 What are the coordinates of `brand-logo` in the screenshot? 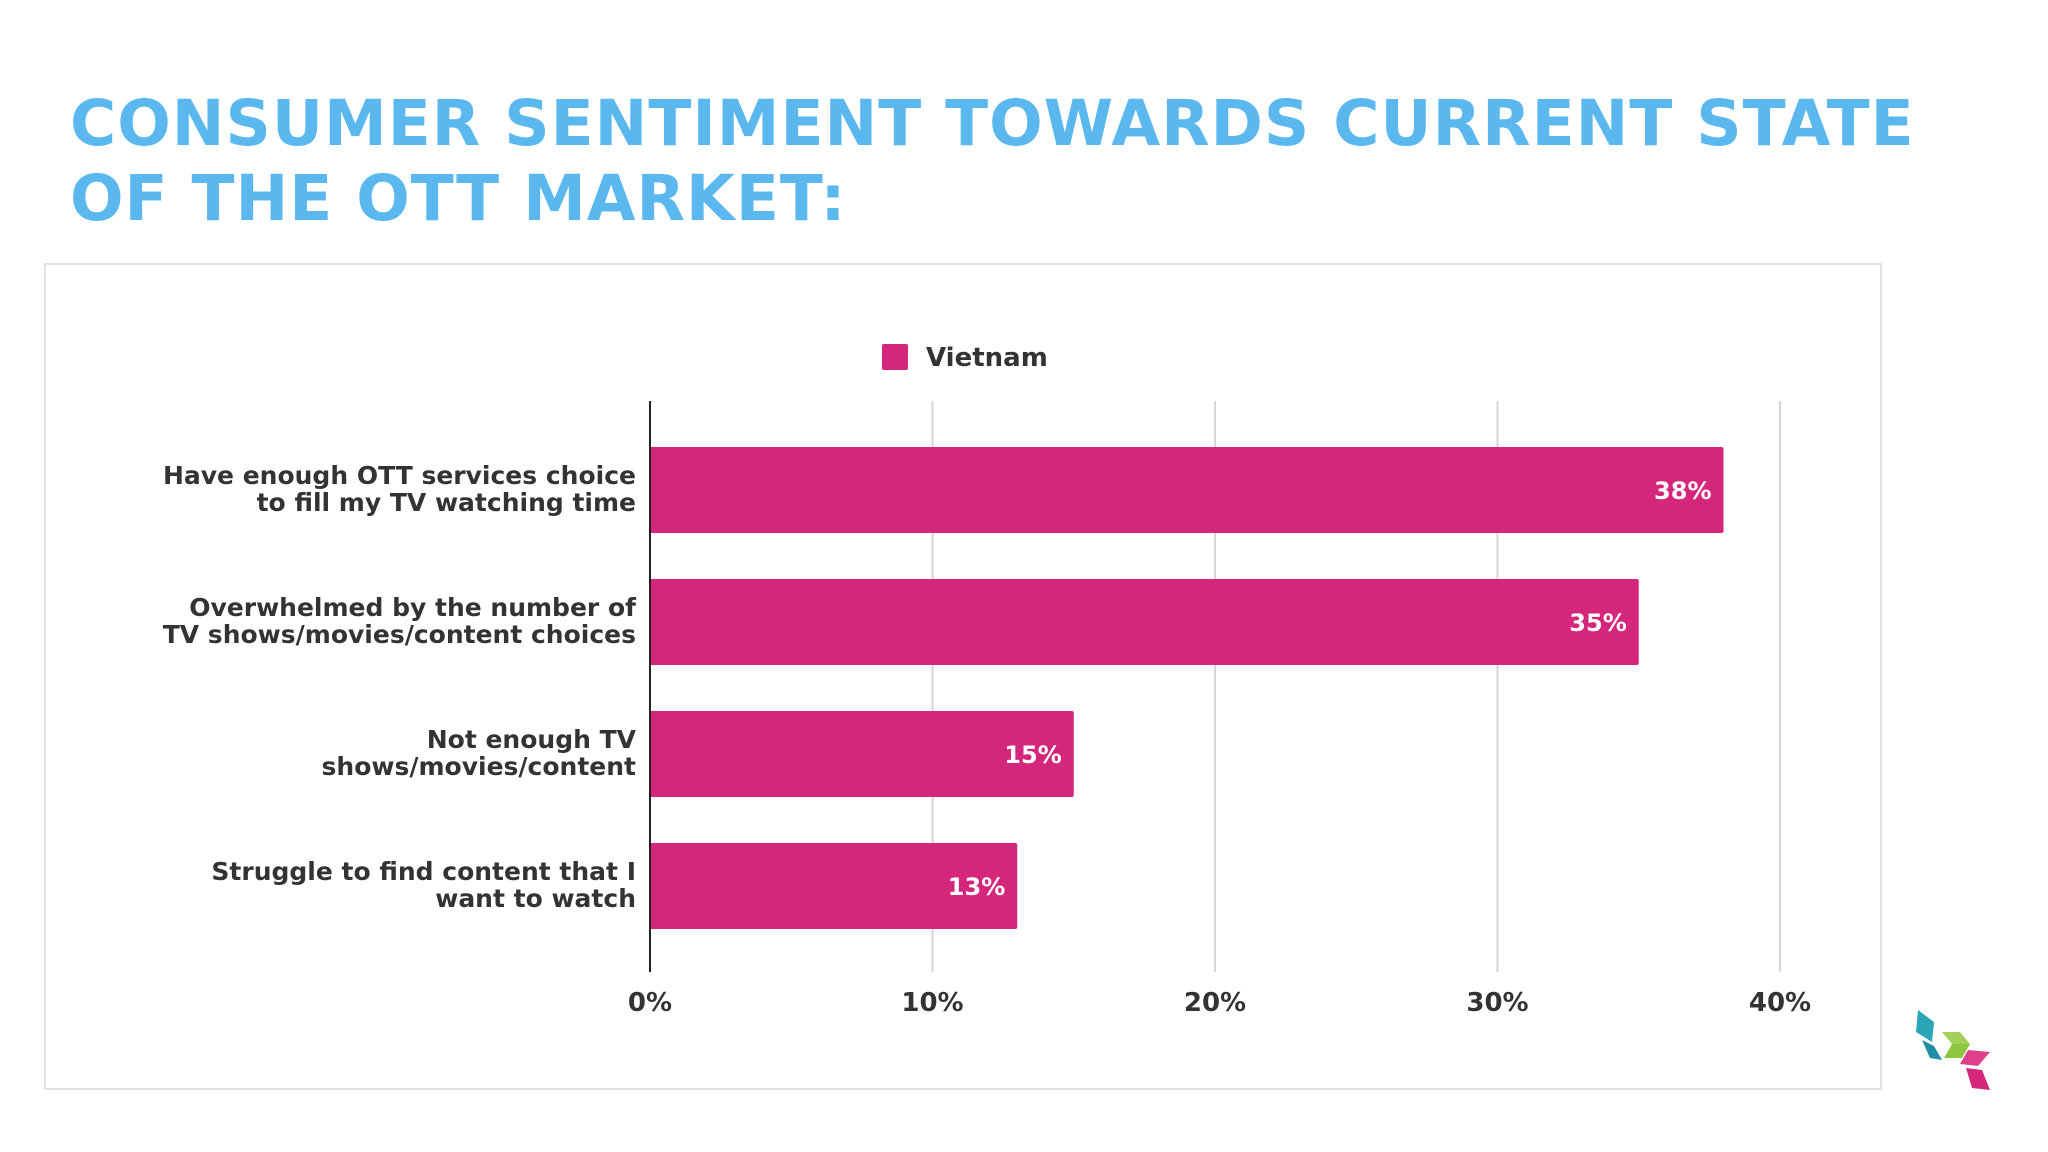 It's located at (1953, 1050).